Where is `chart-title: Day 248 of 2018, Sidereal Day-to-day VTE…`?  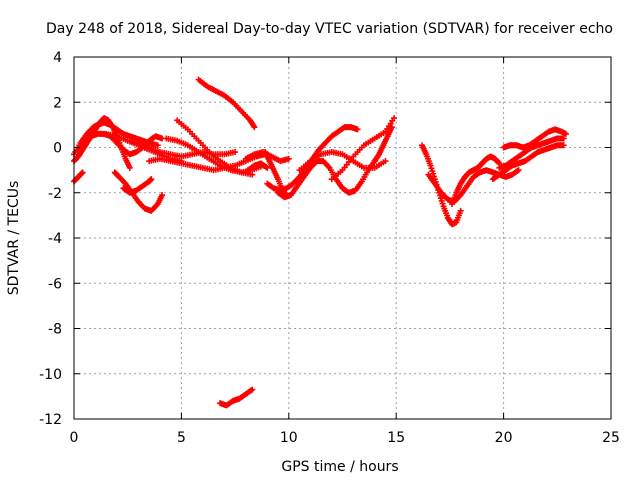 chart-title: Day 248 of 2018, Sidereal Day-to-day VTE… is located at coordinates (329, 29).